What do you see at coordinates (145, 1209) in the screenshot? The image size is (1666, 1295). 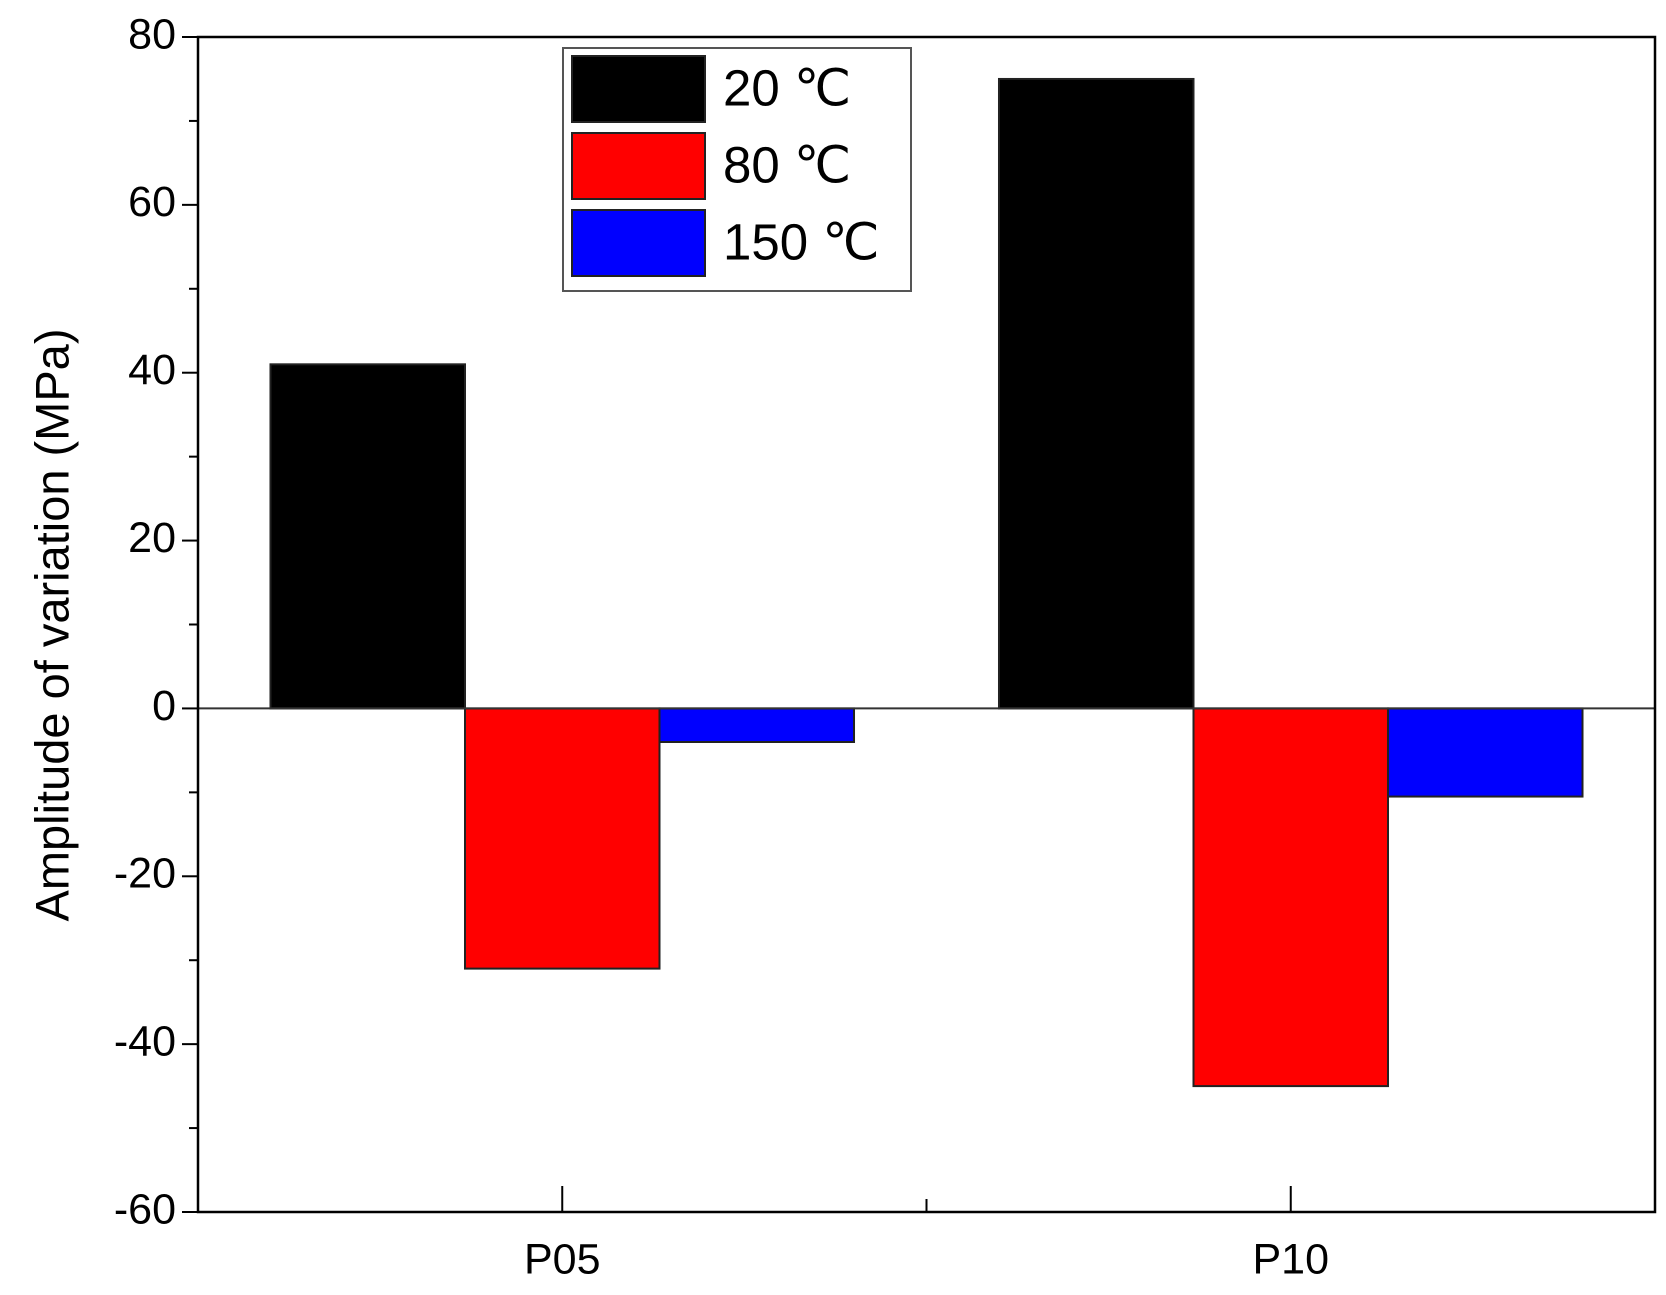 I see `y-tick-label: -60` at bounding box center [145, 1209].